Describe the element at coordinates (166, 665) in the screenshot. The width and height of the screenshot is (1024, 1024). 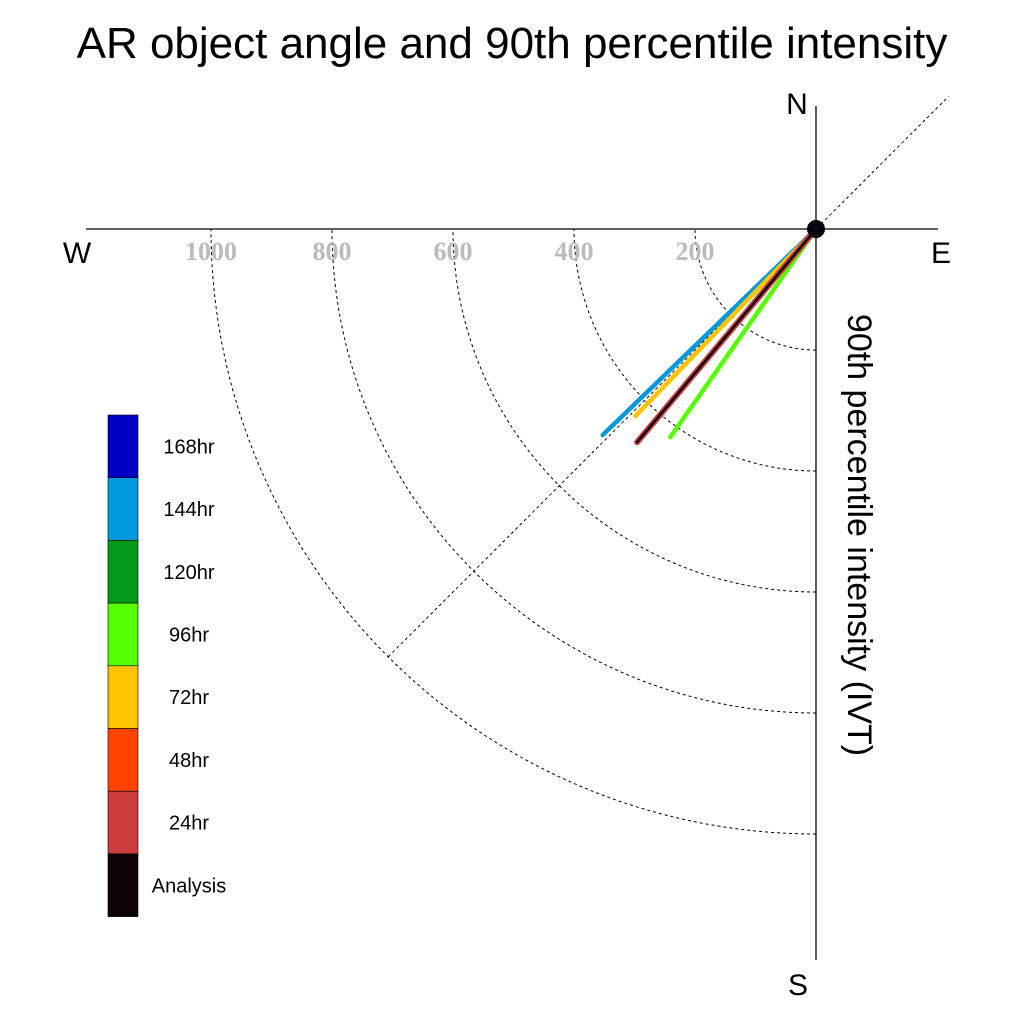
I see `legend: 168hr 144hr 120hr 96hr 72hr 48hr 24hr Analysis` at that location.